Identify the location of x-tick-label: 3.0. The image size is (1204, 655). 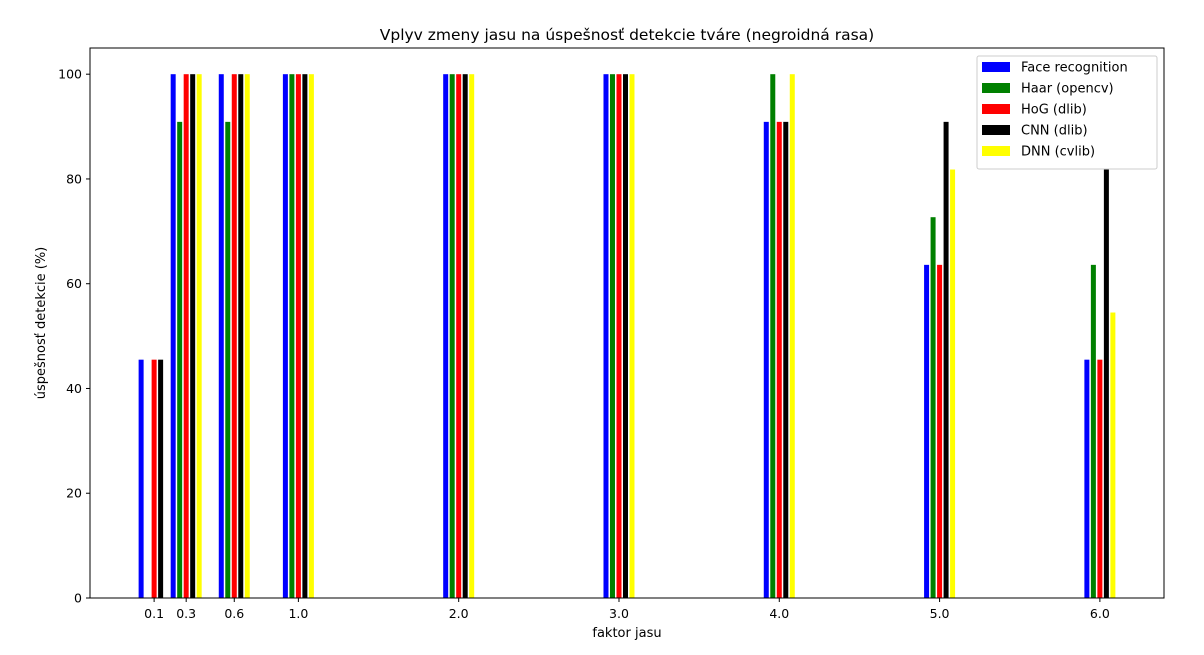
(619, 613).